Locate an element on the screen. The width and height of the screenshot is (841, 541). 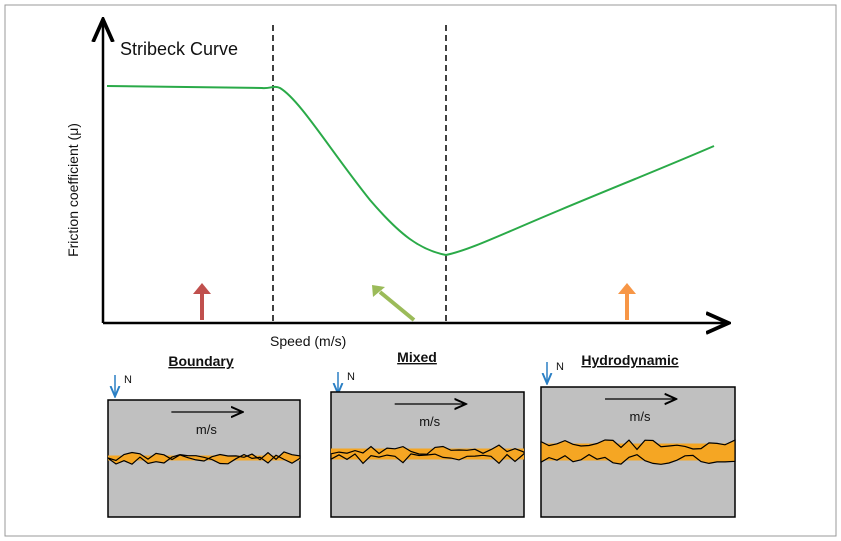
y-axis-label: Friction coefficient (μ) is located at coordinates (73, 190).